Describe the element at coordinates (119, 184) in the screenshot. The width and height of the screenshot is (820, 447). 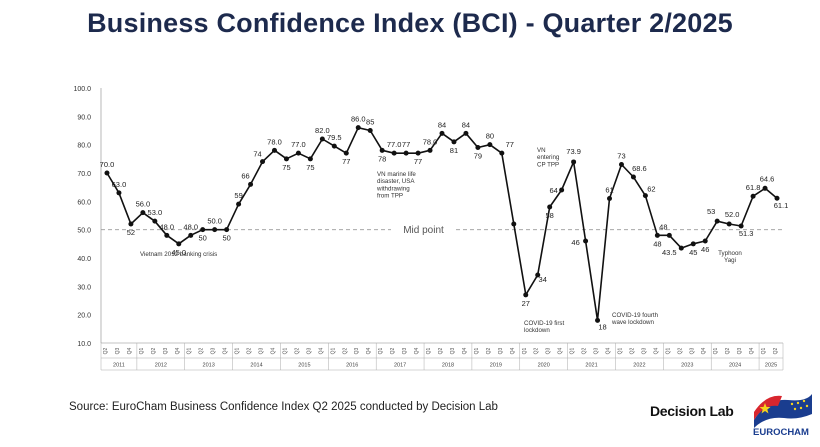
I see `data-label: 63.0` at that location.